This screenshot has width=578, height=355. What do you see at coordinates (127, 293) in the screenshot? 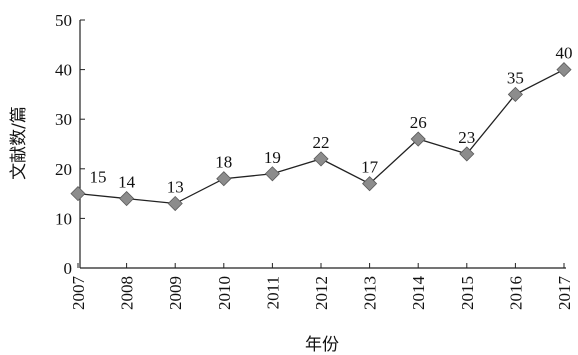
I see `x-tick-label: 2008` at bounding box center [127, 293].